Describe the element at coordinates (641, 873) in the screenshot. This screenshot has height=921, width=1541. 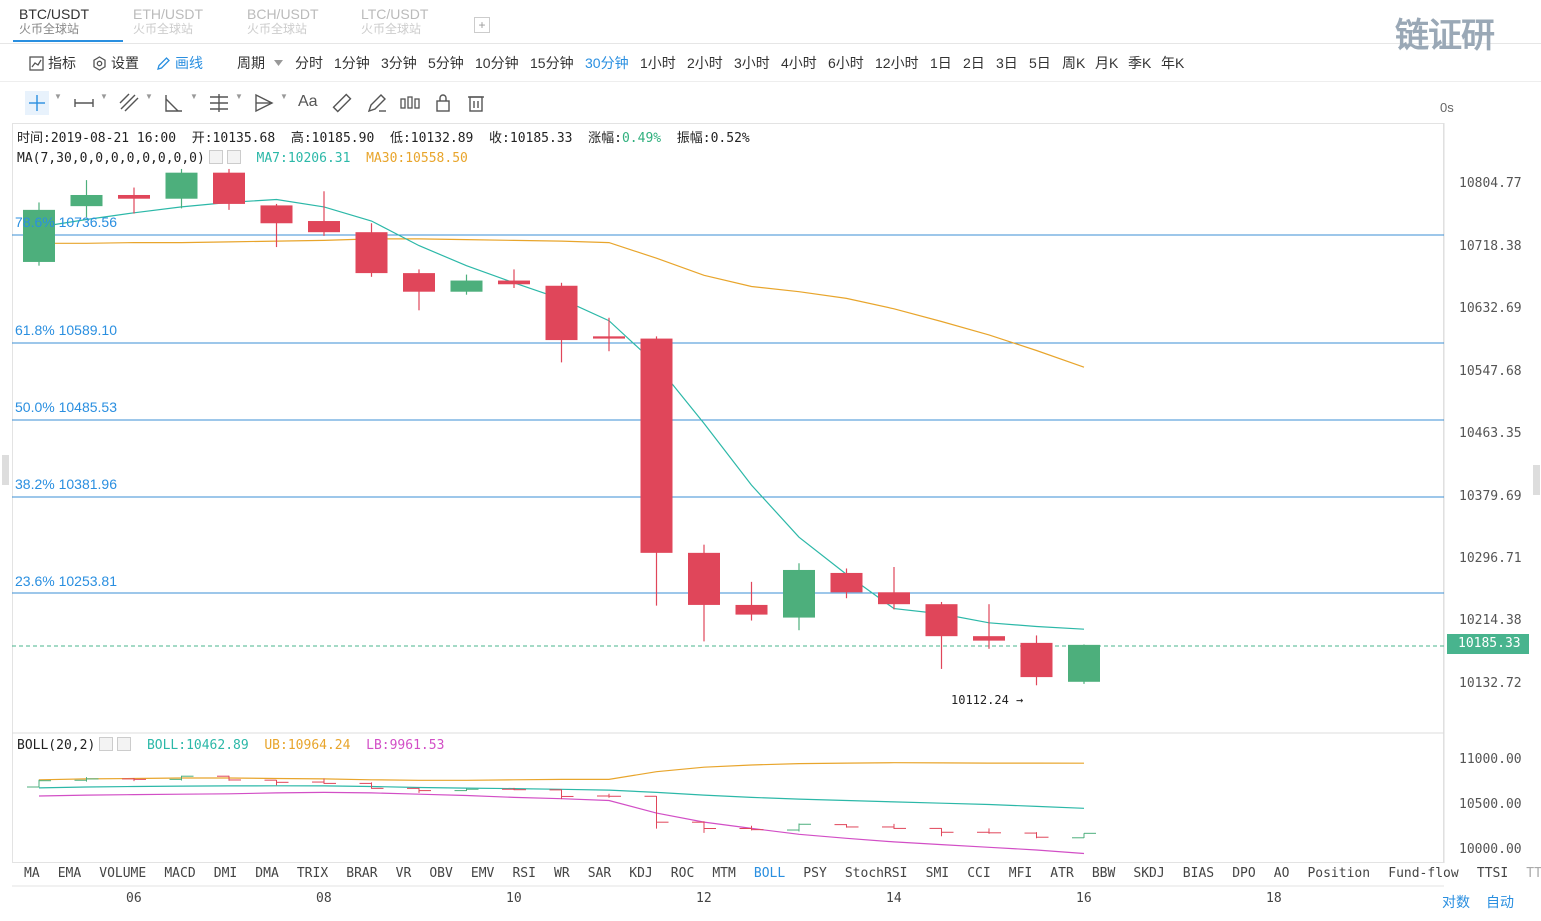
I see `indicator-tab: KDJ` at that location.